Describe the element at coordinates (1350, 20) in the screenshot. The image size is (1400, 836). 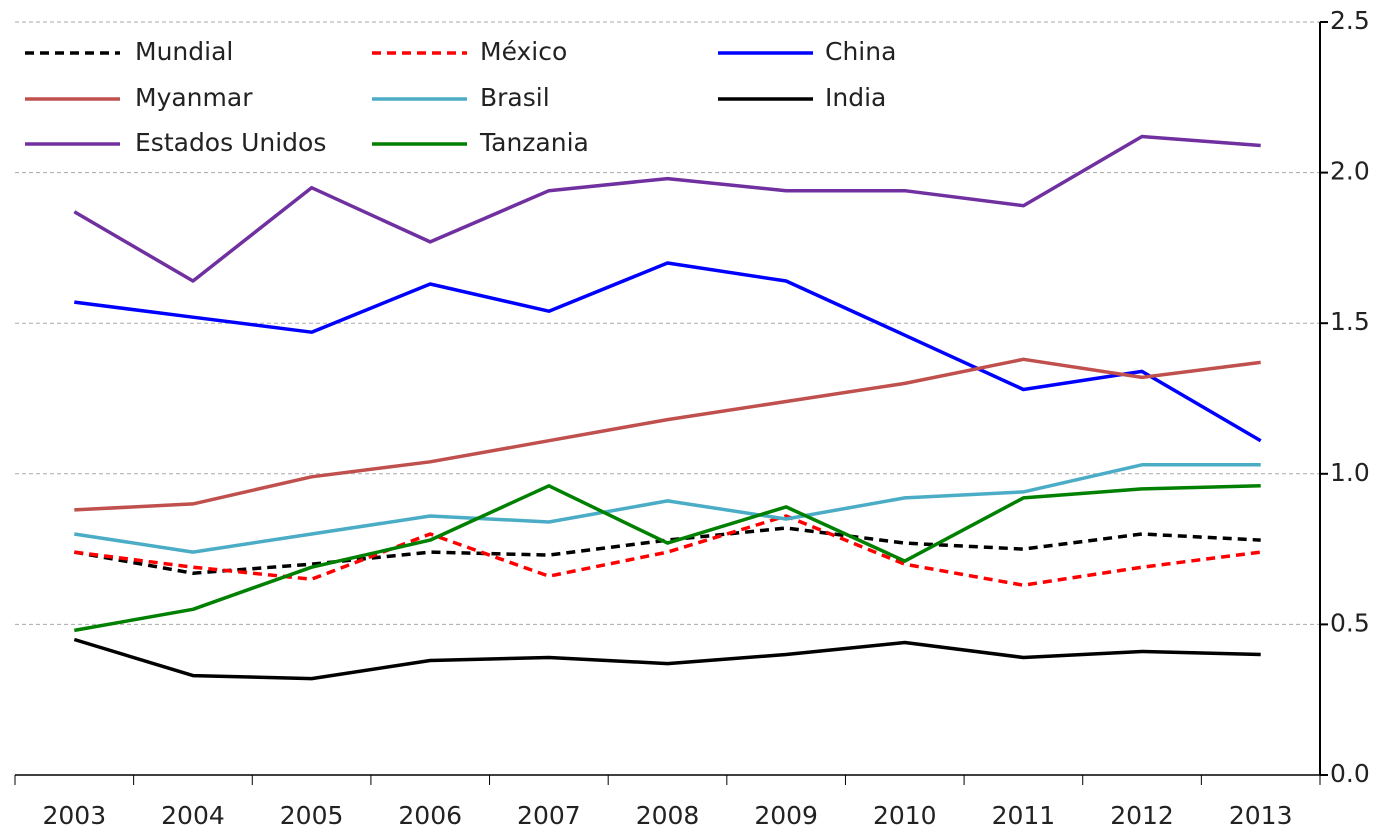
I see `y-tick-label: 2.5` at that location.